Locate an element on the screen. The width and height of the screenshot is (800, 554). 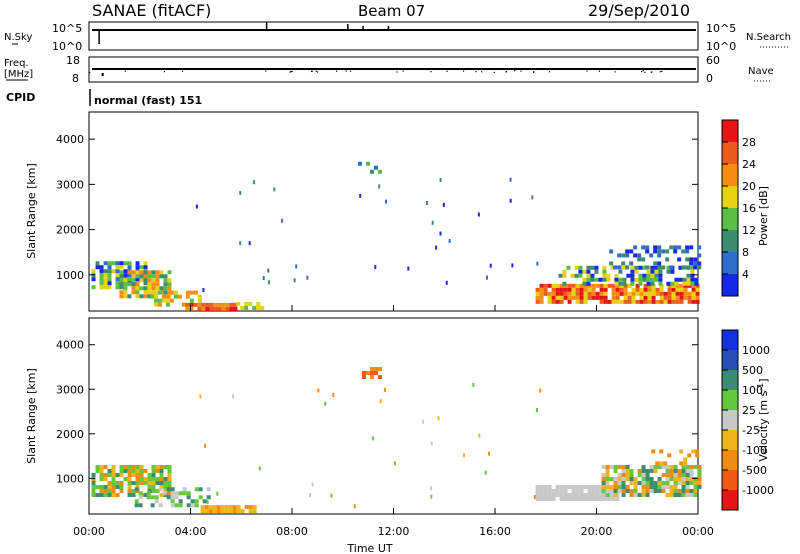
cpid-panel: CPID normal (fast) 151 is located at coordinates (104, 98).